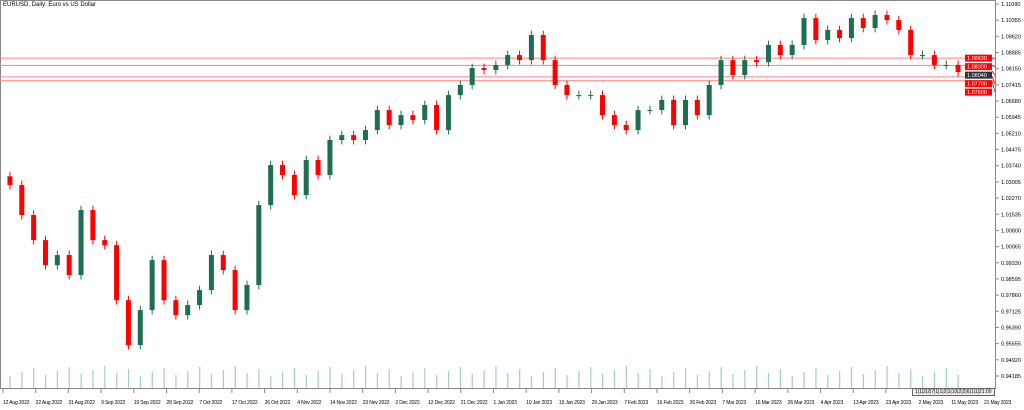 This screenshot has width=1024, height=410. I want to click on chart-title: EURUSD, Daily: Euro vs US Dollar, so click(50, 5).